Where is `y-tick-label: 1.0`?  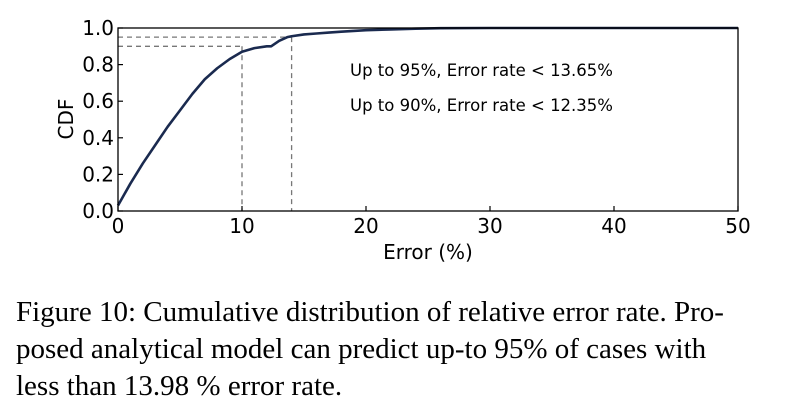
y-tick-label: 1.0 is located at coordinates (98, 28).